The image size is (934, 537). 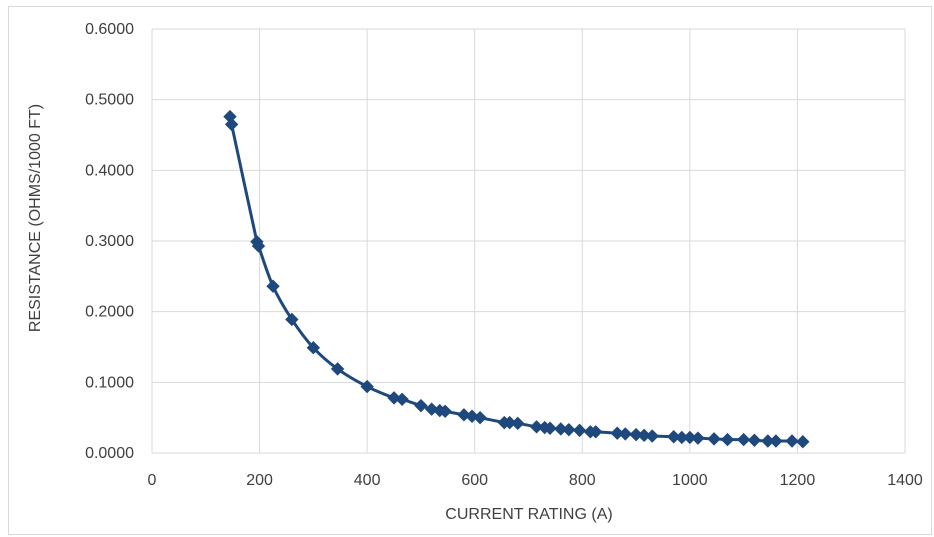 I want to click on y-tick-label: 0.3000, so click(x=109, y=241).